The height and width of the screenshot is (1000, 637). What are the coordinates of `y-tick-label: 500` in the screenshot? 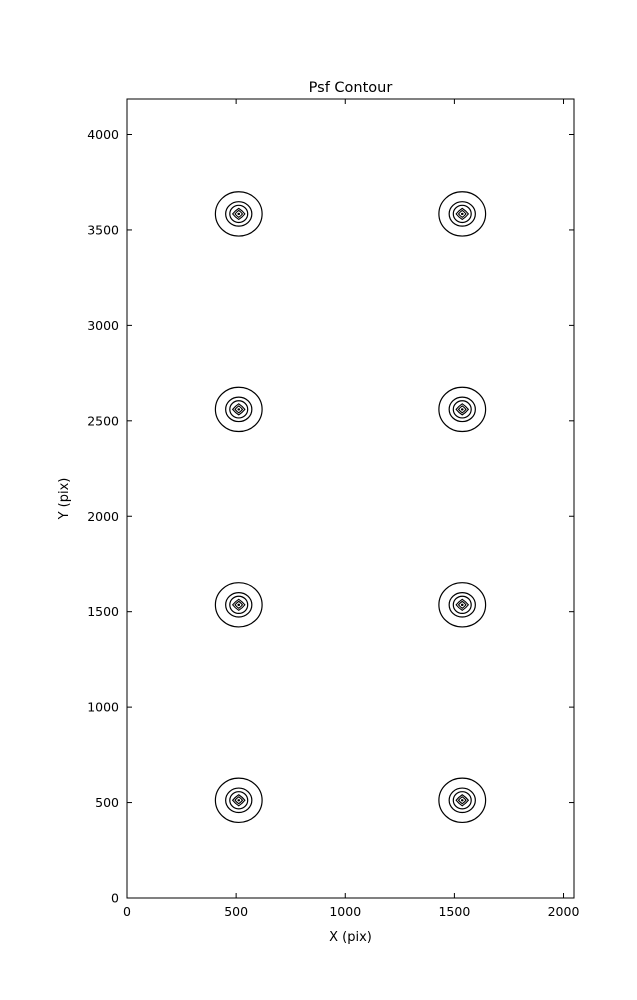 It's located at (107, 802).